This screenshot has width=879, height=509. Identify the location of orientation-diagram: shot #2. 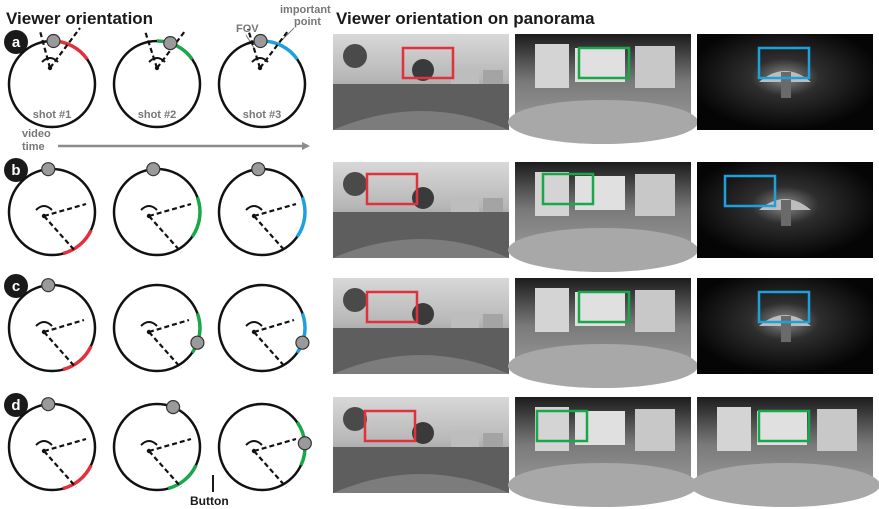
(157, 79).